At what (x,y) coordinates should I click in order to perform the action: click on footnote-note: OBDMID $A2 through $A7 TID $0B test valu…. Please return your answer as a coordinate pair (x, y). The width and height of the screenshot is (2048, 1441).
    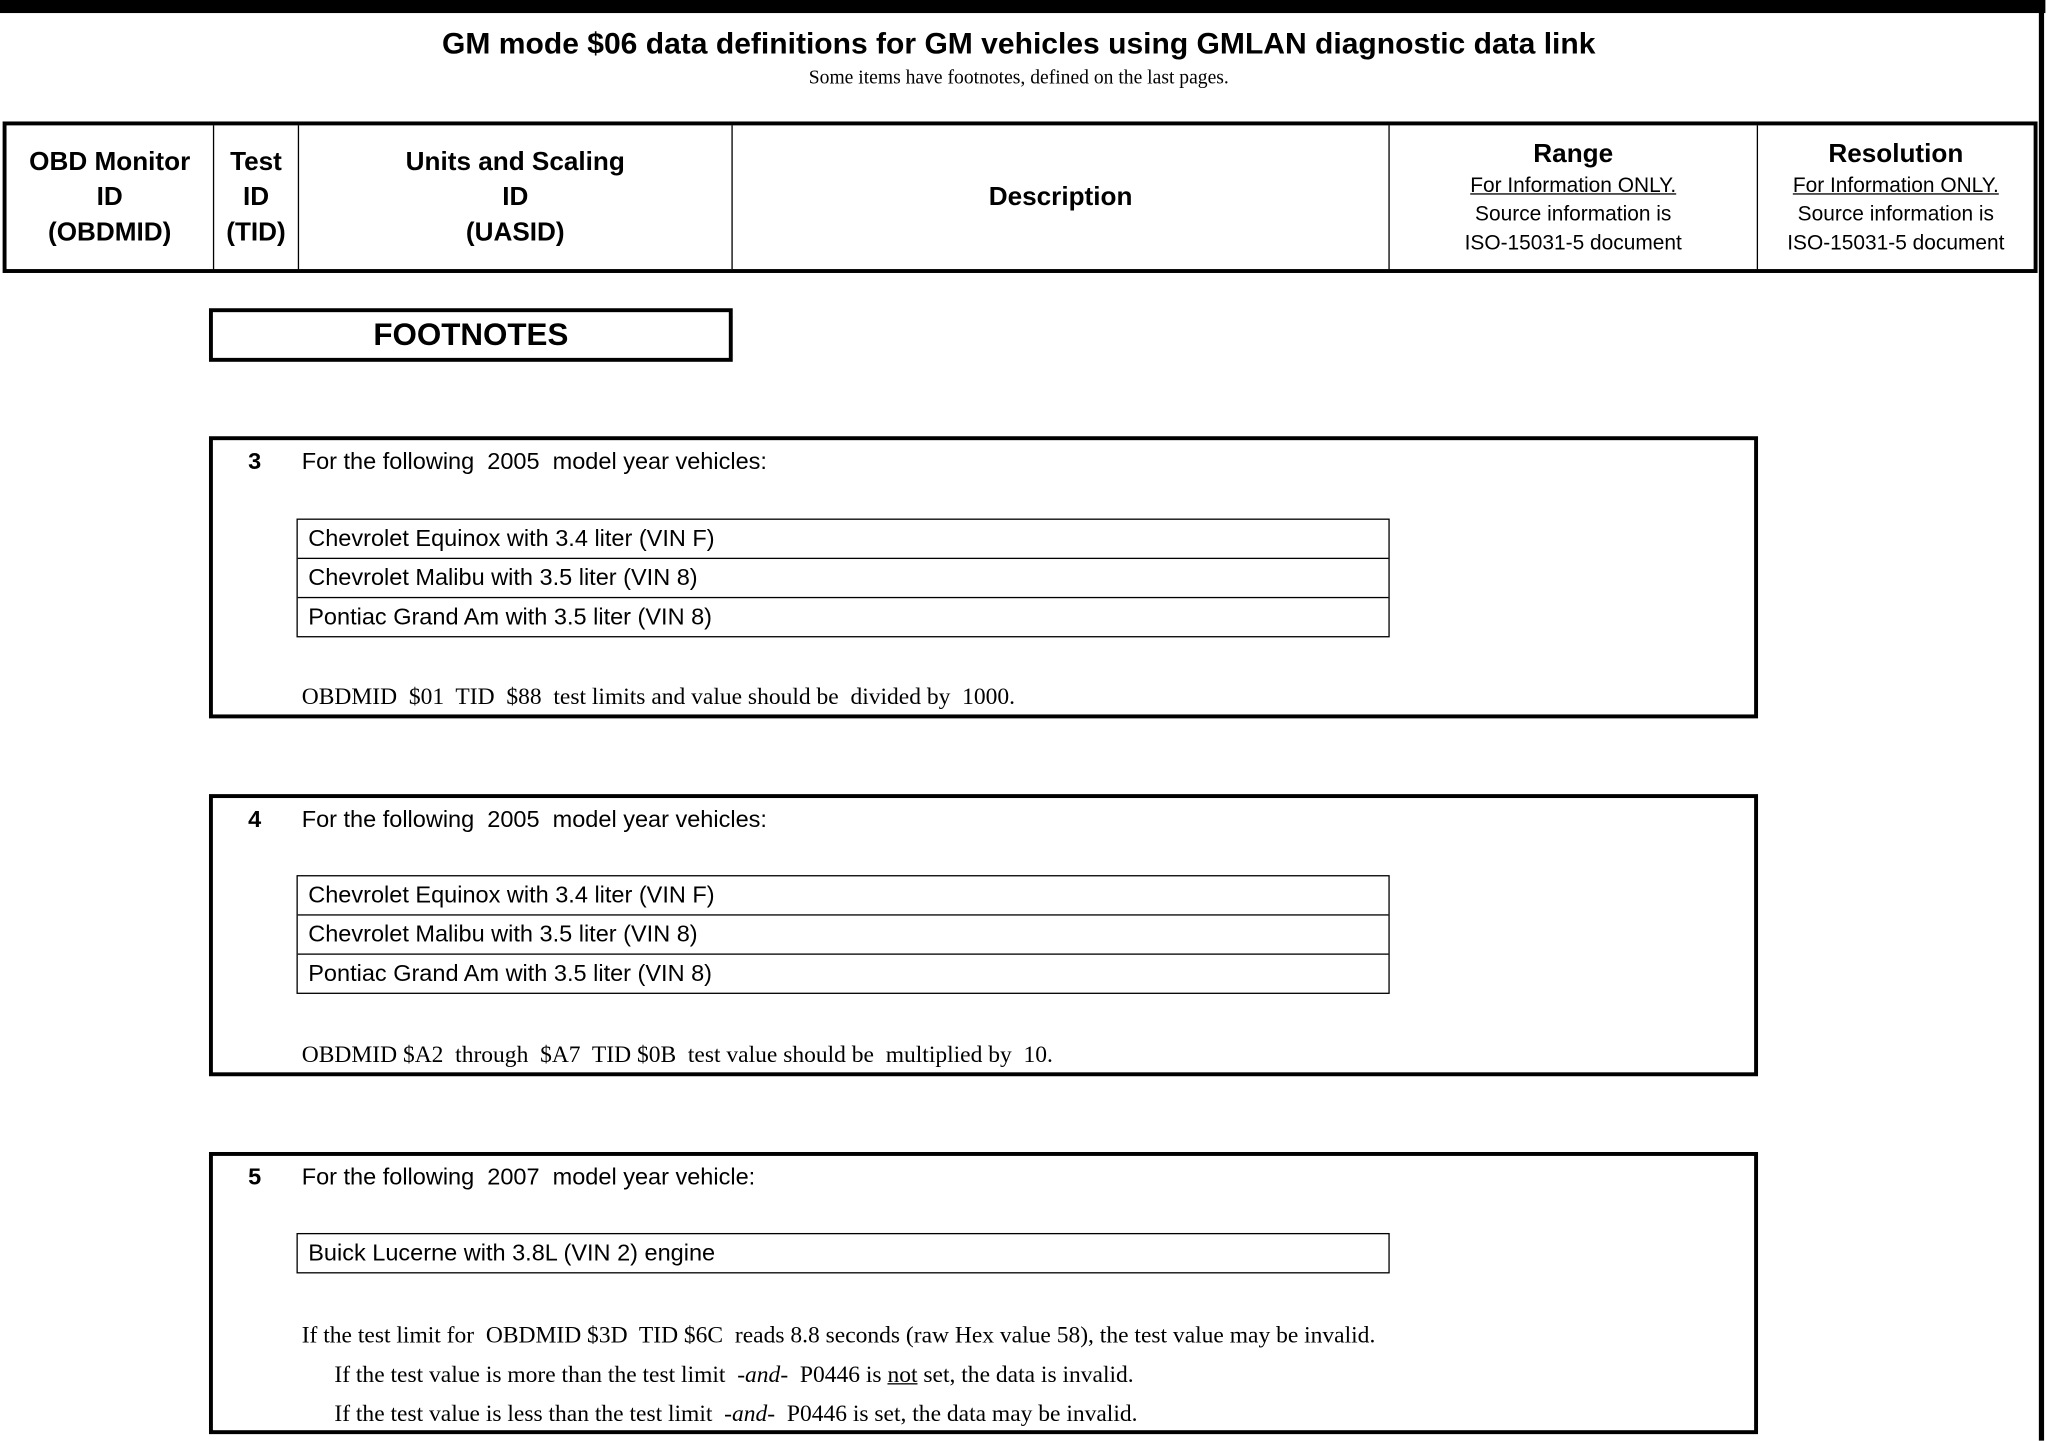
    Looking at the image, I should click on (677, 1054).